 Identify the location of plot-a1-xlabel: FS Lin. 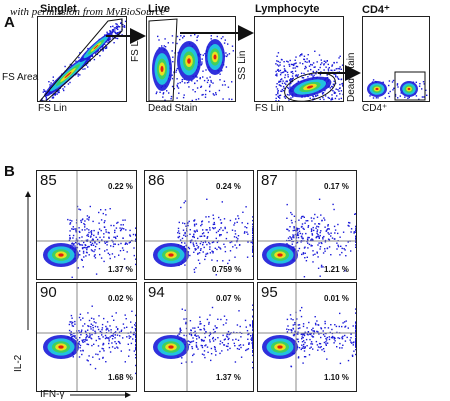
(52, 108).